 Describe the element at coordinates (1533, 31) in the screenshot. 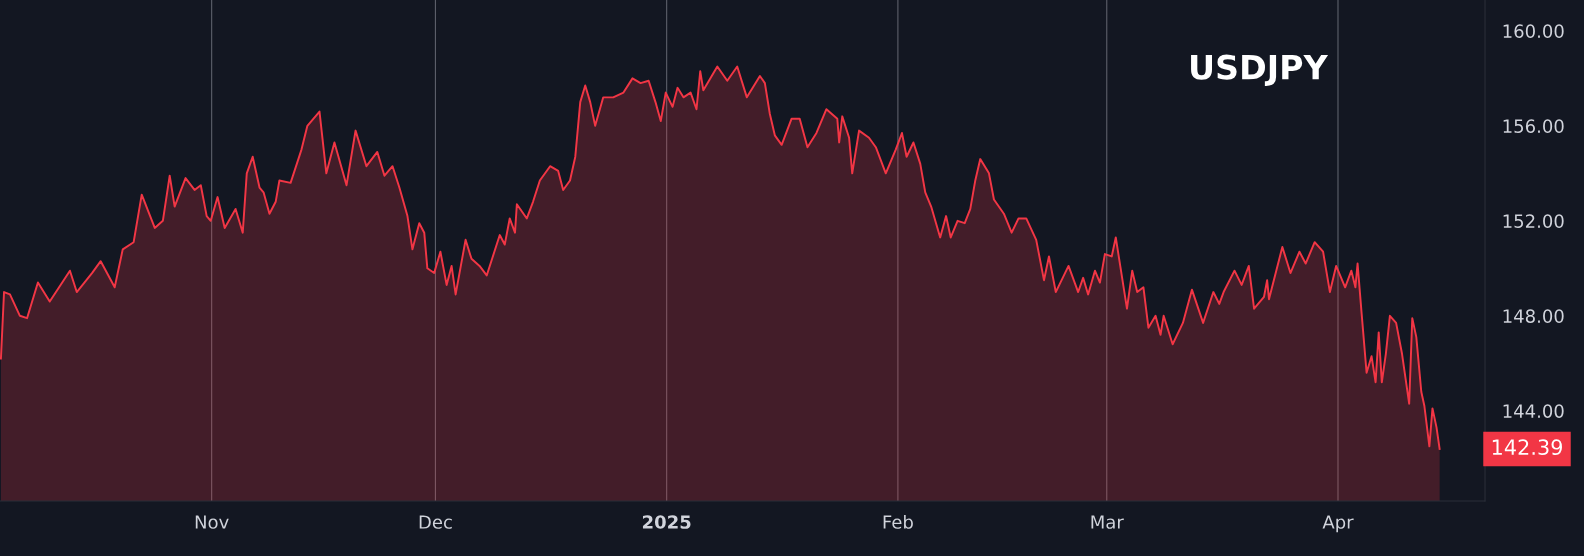

I see `y-tick-label: 160.00` at that location.